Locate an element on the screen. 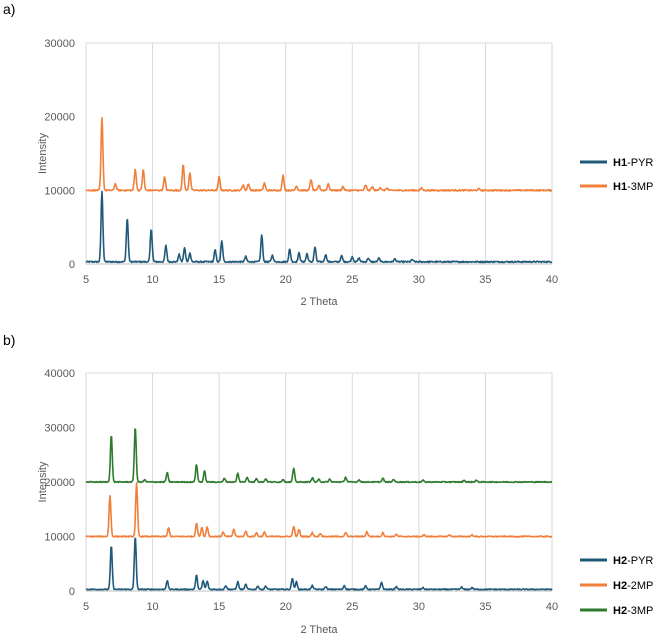 This screenshot has height=635, width=664. legend-item-3: H2-3MP is located at coordinates (616, 611).